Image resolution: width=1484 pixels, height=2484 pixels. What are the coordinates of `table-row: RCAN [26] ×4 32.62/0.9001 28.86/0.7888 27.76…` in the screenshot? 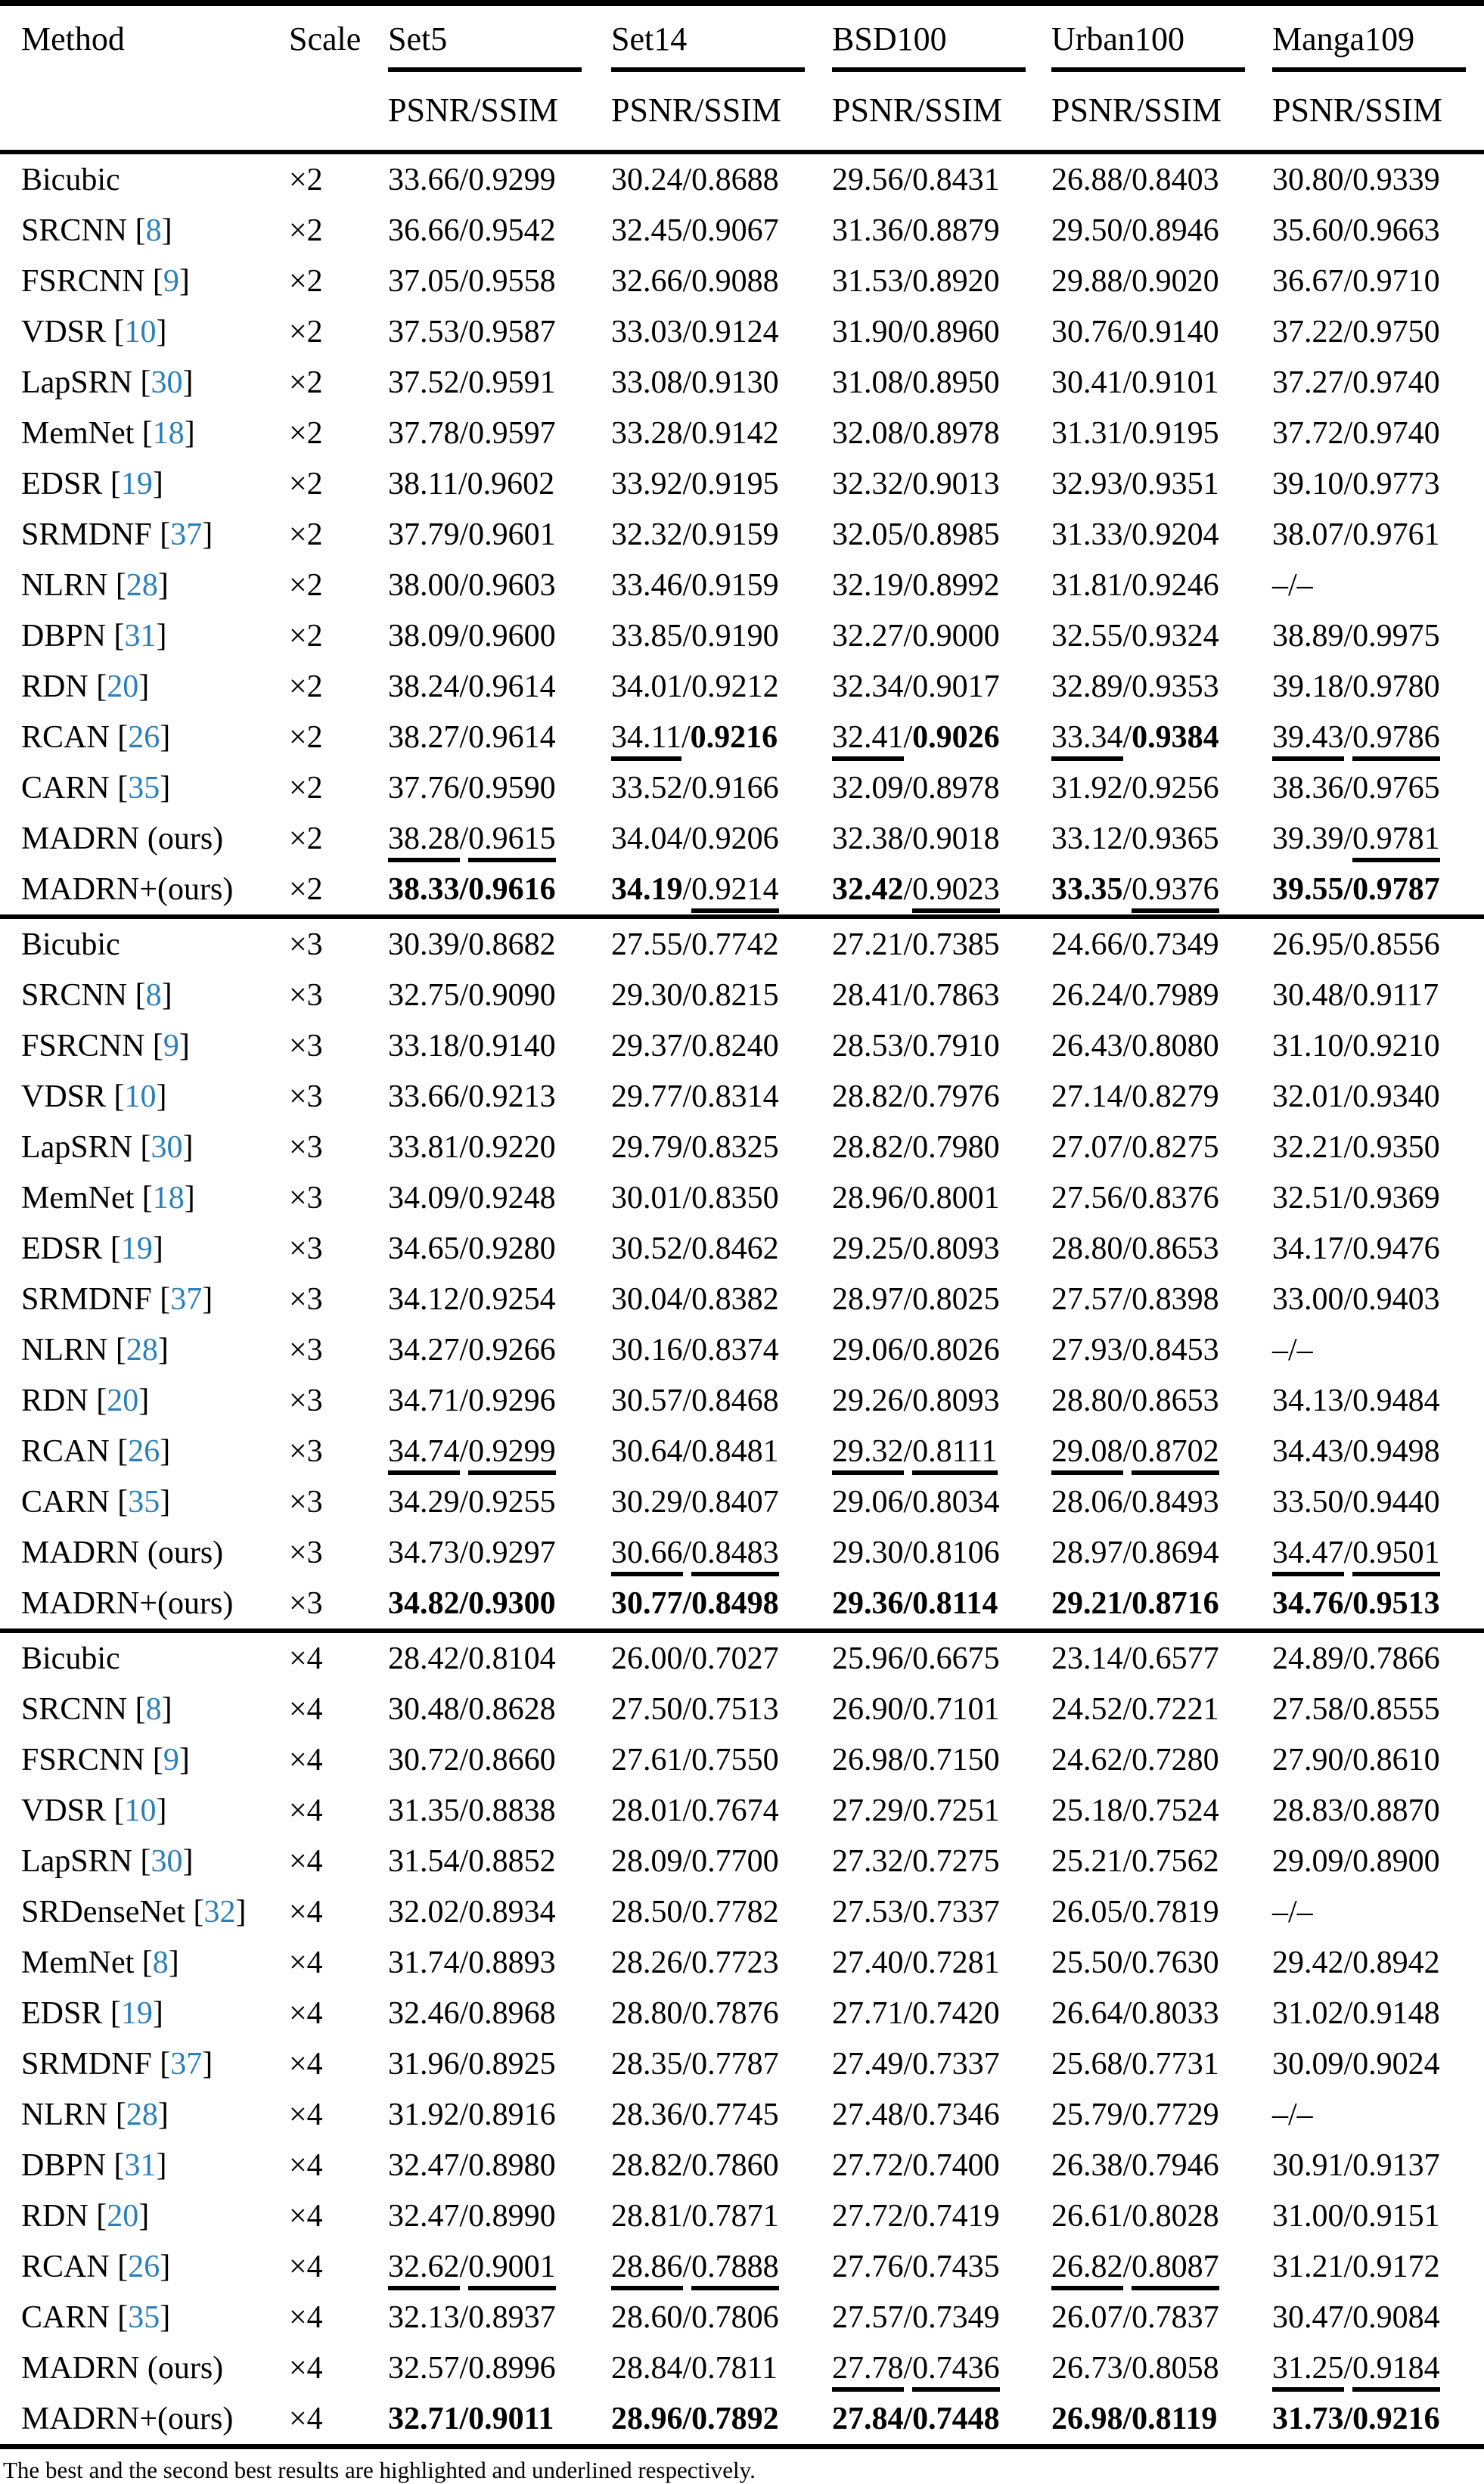 It's located at (742, 2267).